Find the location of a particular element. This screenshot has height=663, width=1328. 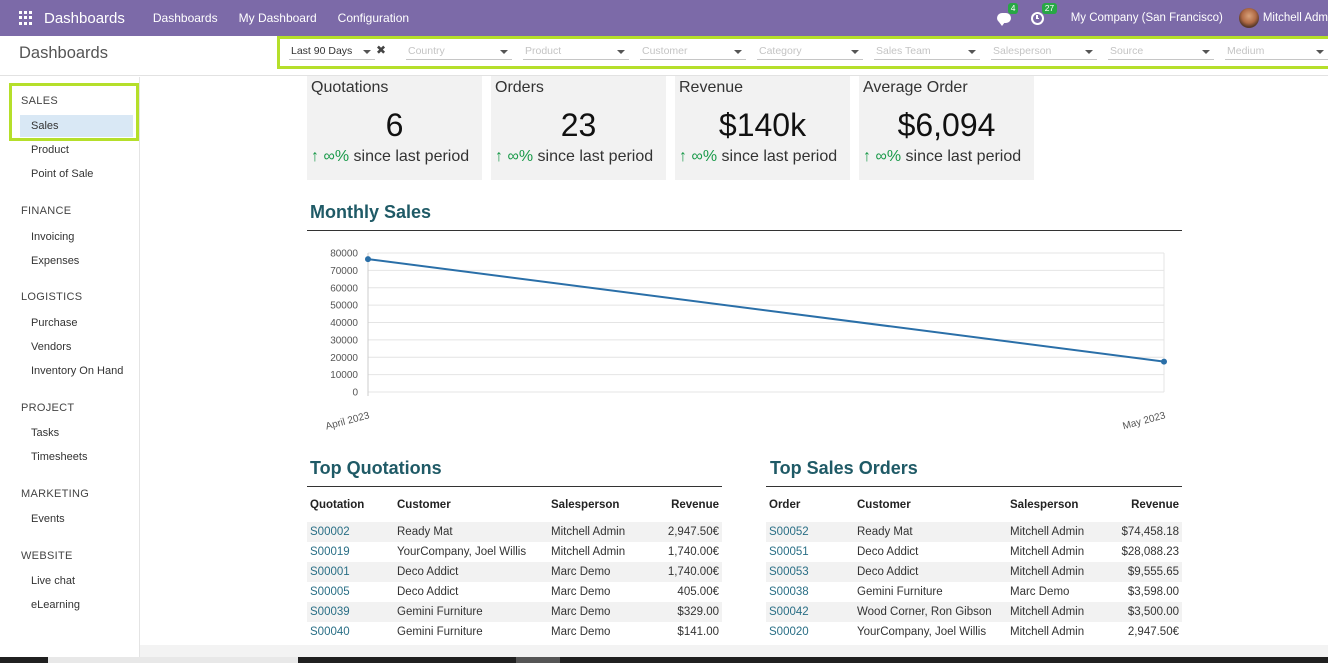

apps-grid-icon is located at coordinates (26, 18).